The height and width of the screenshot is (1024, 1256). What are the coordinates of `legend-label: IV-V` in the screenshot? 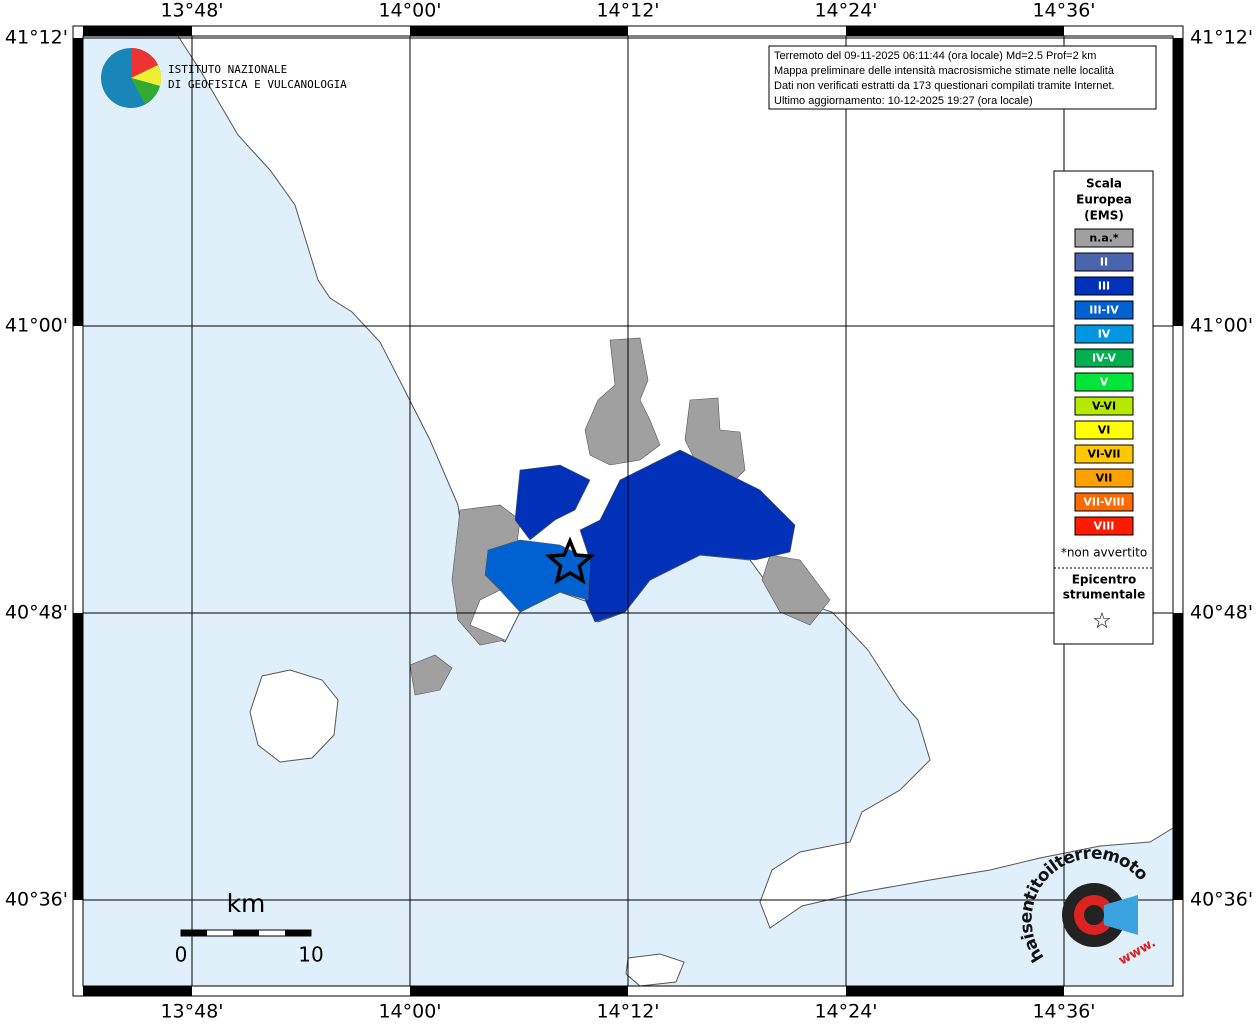 It's located at (1104, 358).